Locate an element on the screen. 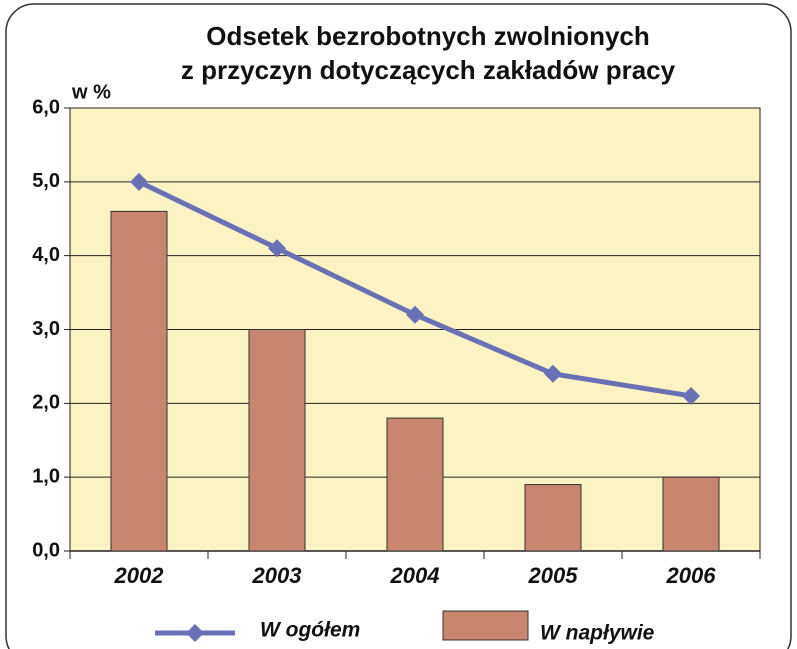  chart-title: z przyczyn dotyczących zakładów pracy is located at coordinates (428, 70).